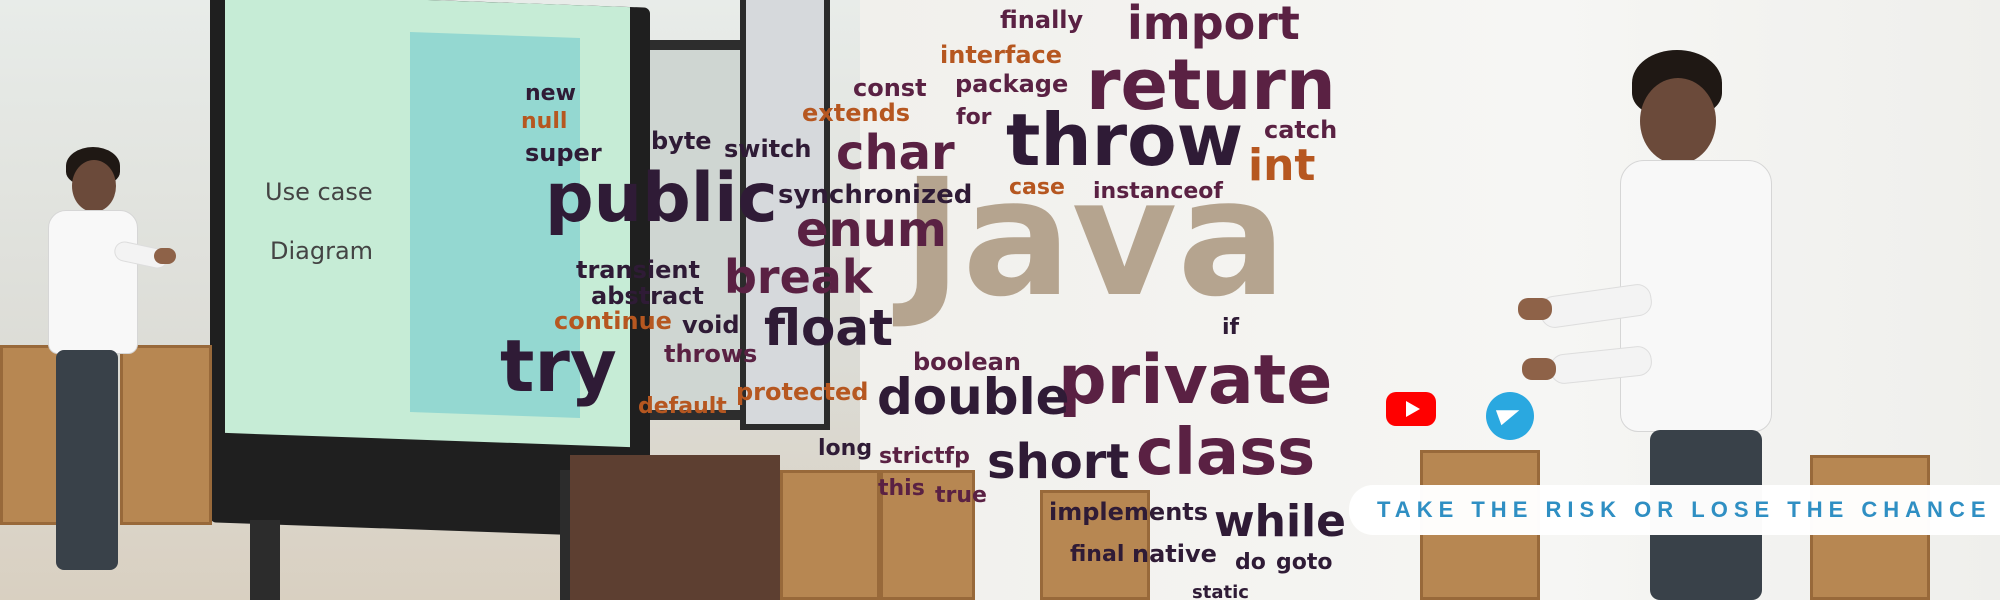 This screenshot has width=2000, height=600. Describe the element at coordinates (1001, 55) in the screenshot. I see `word-interface: interface` at that location.